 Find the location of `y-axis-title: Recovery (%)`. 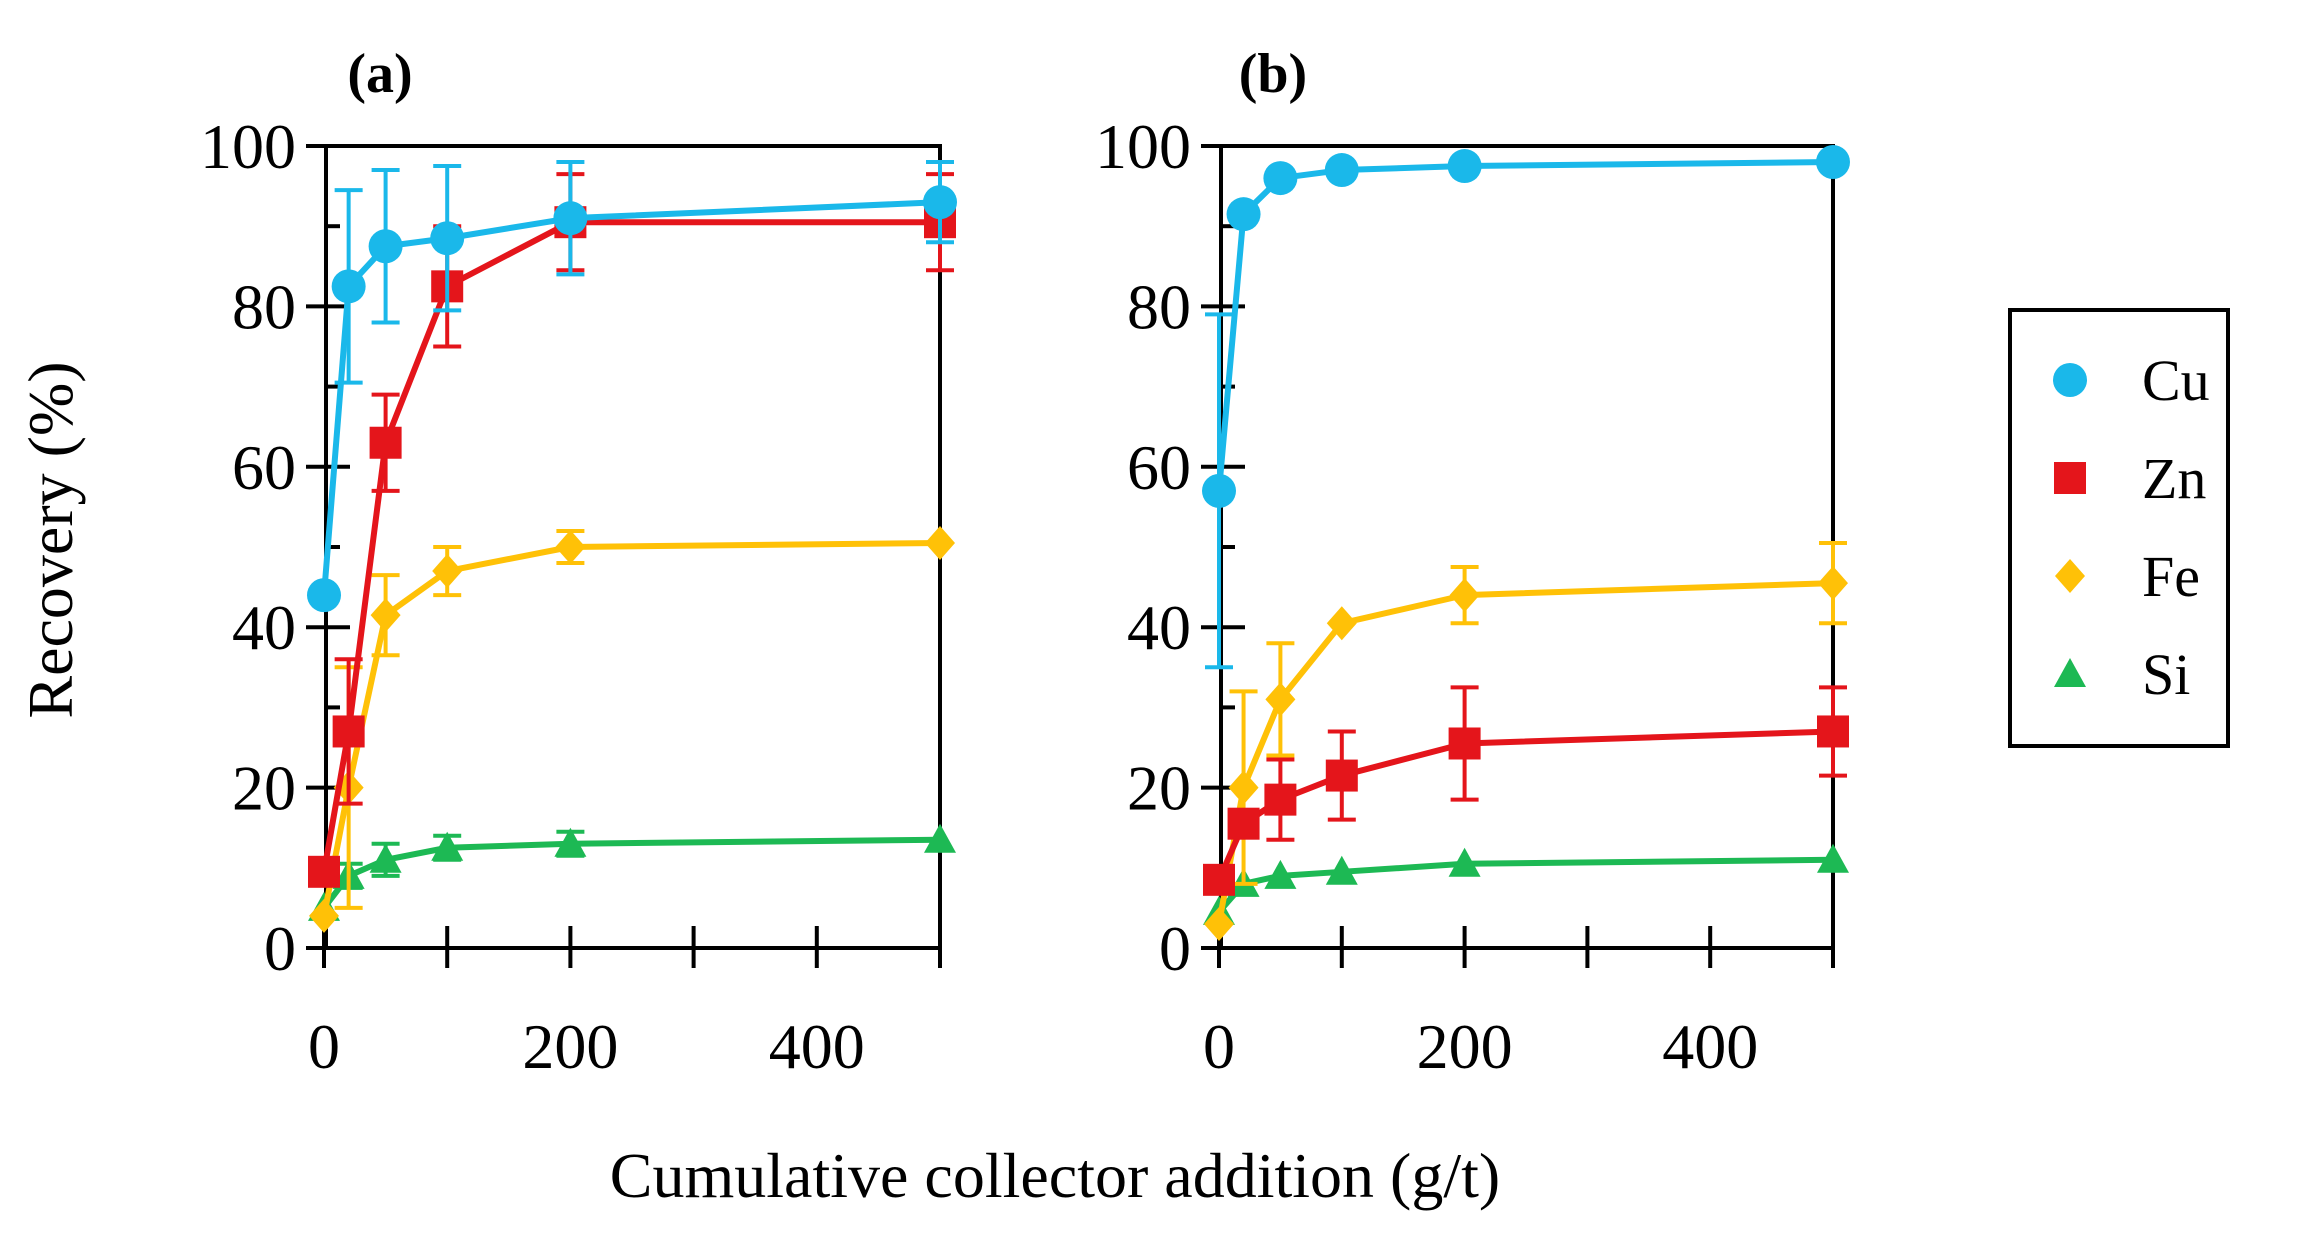

y-axis-title: Recovery (%) is located at coordinates (50, 539).